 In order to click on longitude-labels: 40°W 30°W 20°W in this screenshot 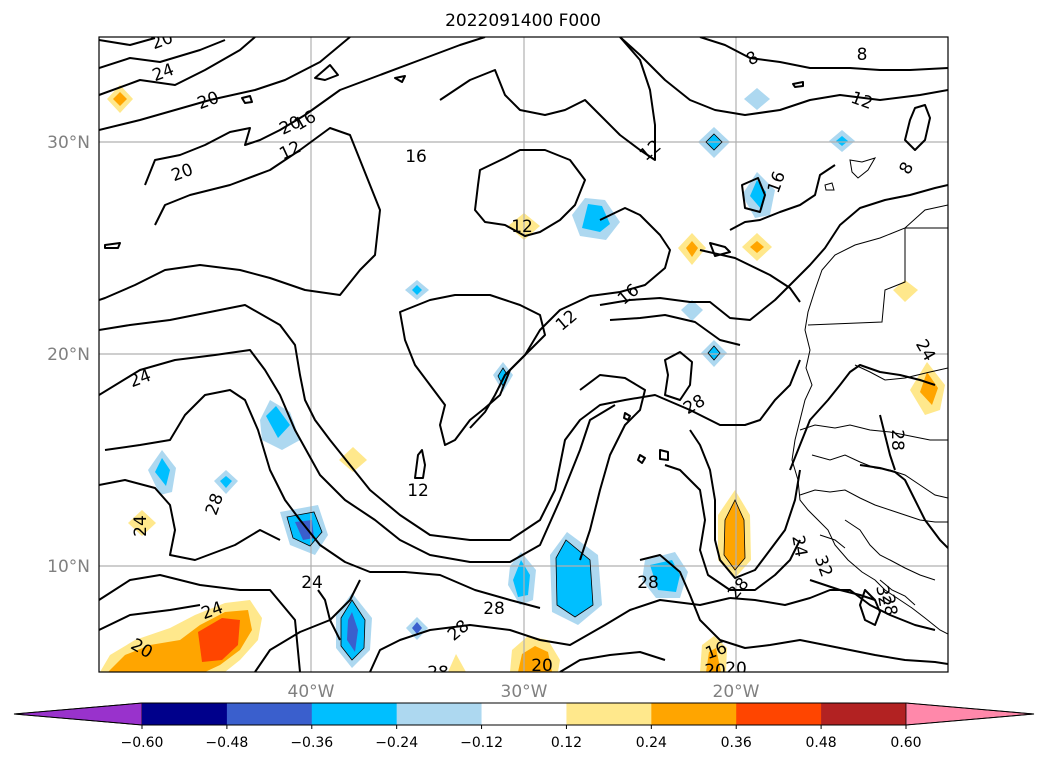, I will do `click(524, 692)`.